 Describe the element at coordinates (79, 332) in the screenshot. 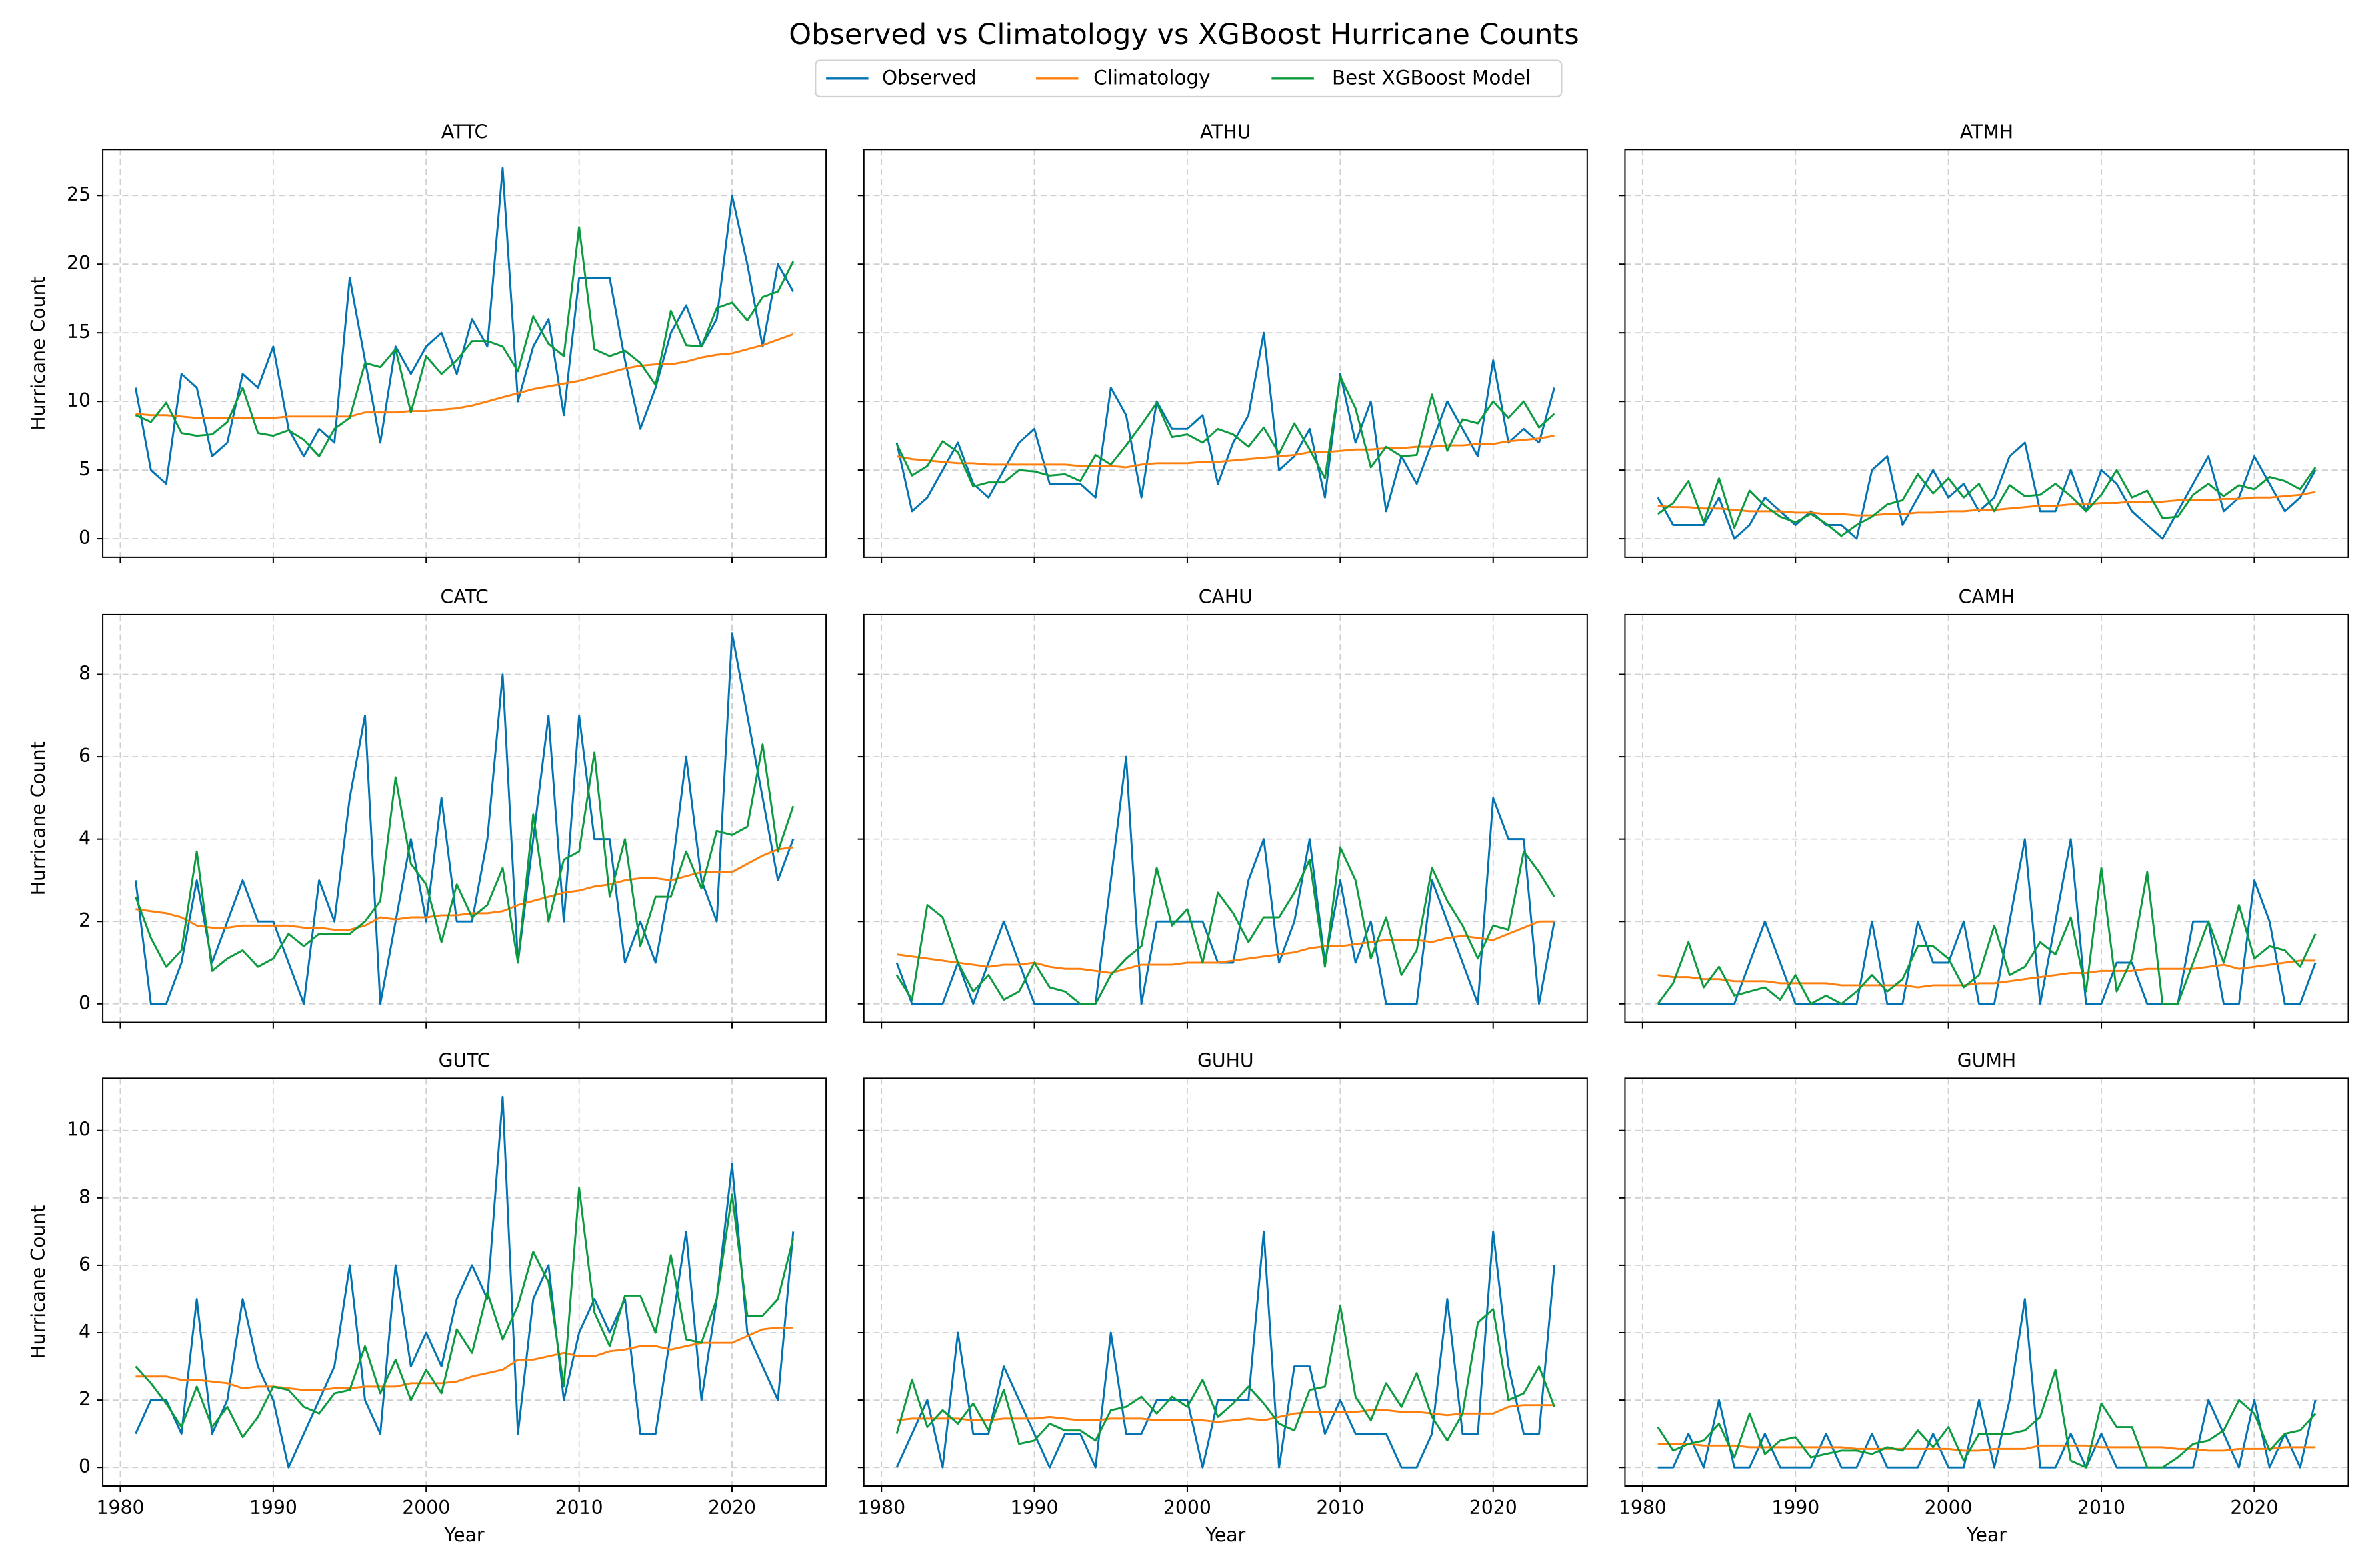

I see `y-tick-label: 15` at that location.